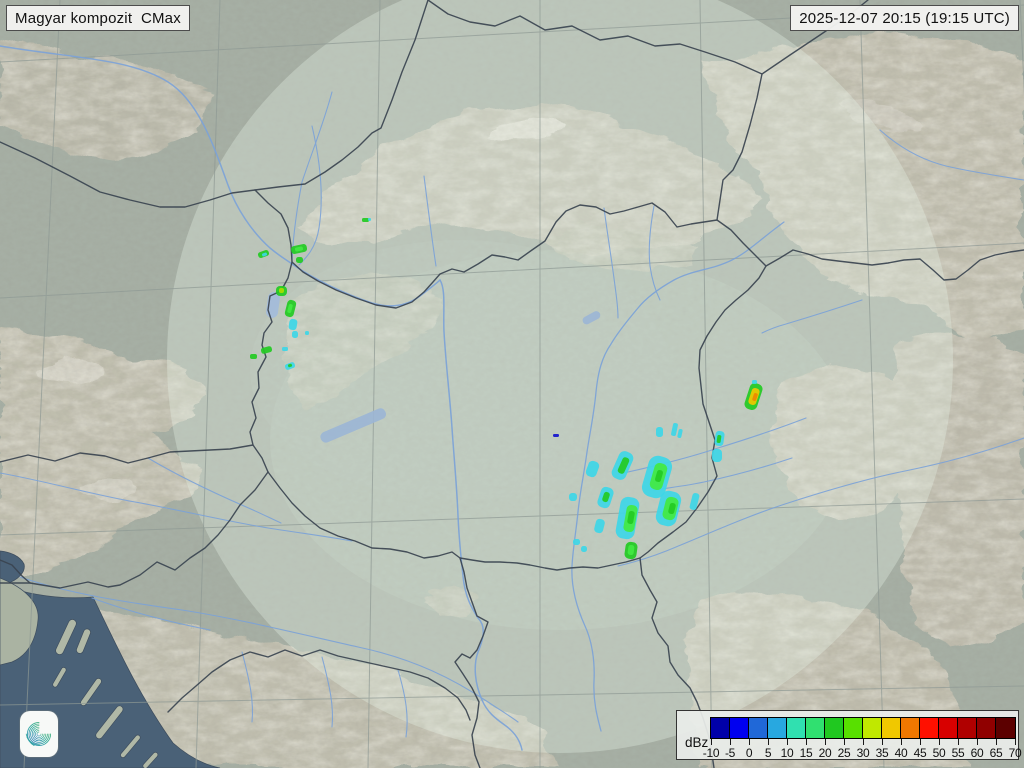  Describe the element at coordinates (98, 18) in the screenshot. I see `product-title: Magyar kompozit CMax` at that location.